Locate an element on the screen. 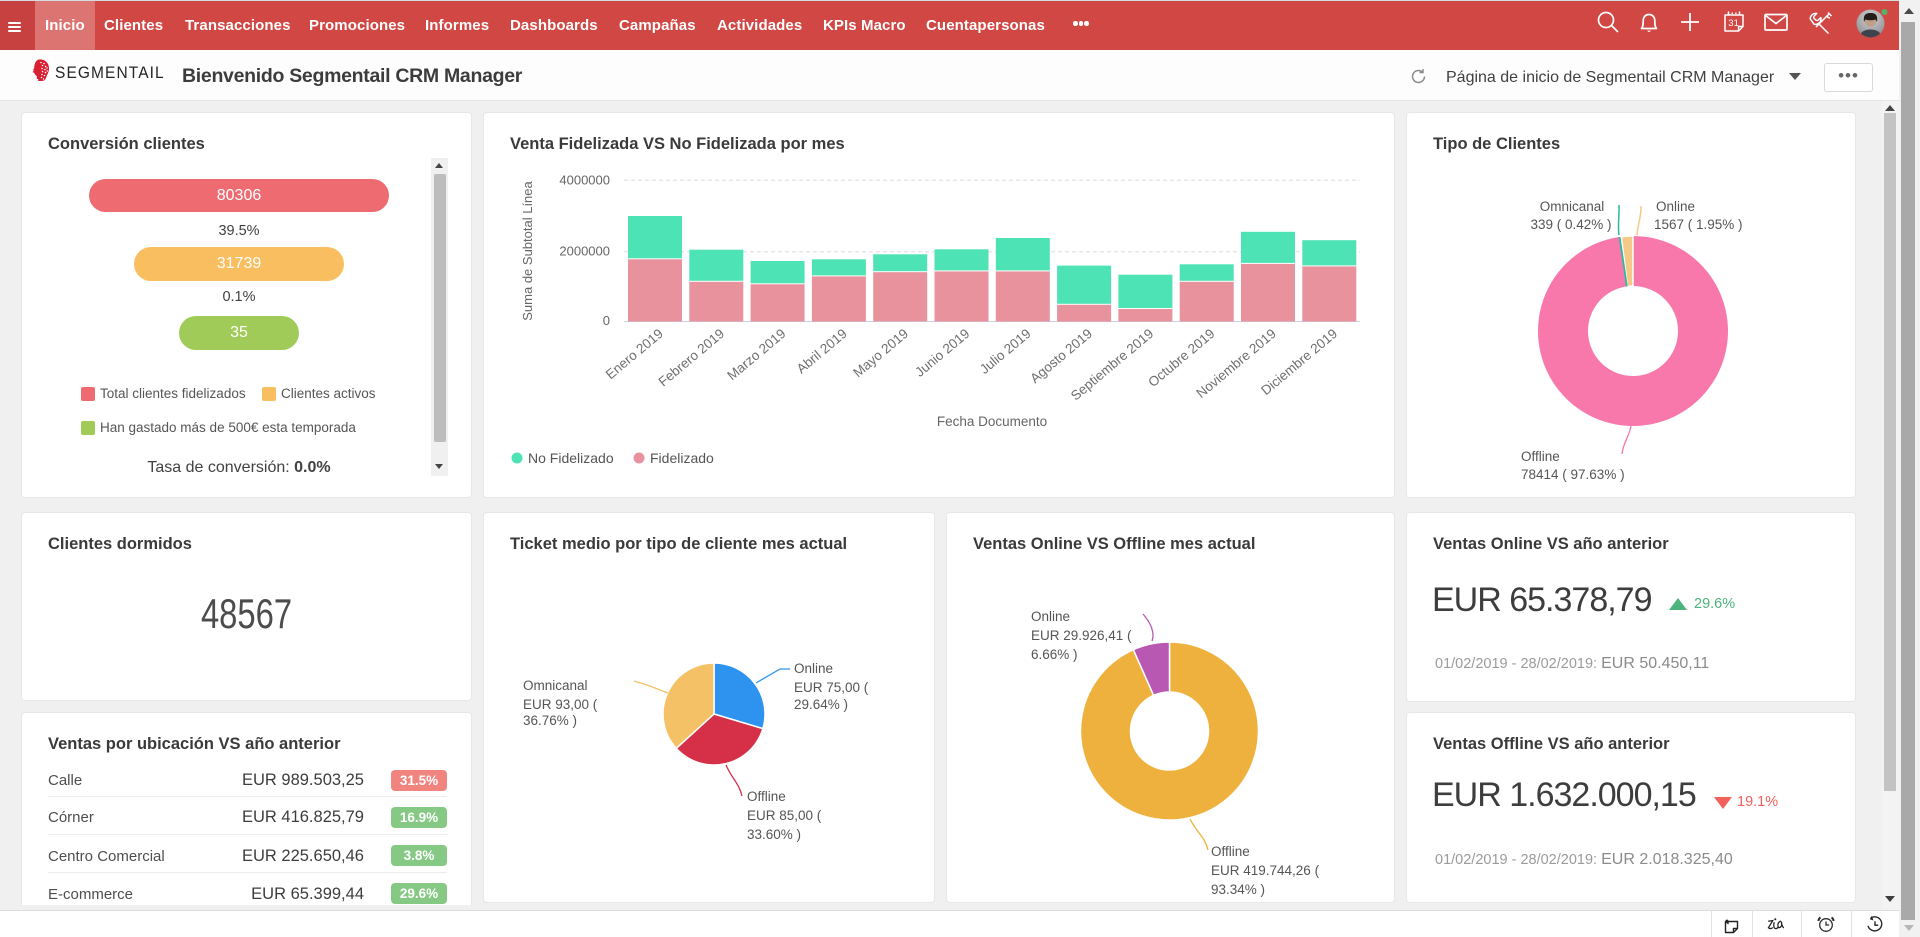  svg-text: Julio 2019 is located at coordinates (1005, 351).